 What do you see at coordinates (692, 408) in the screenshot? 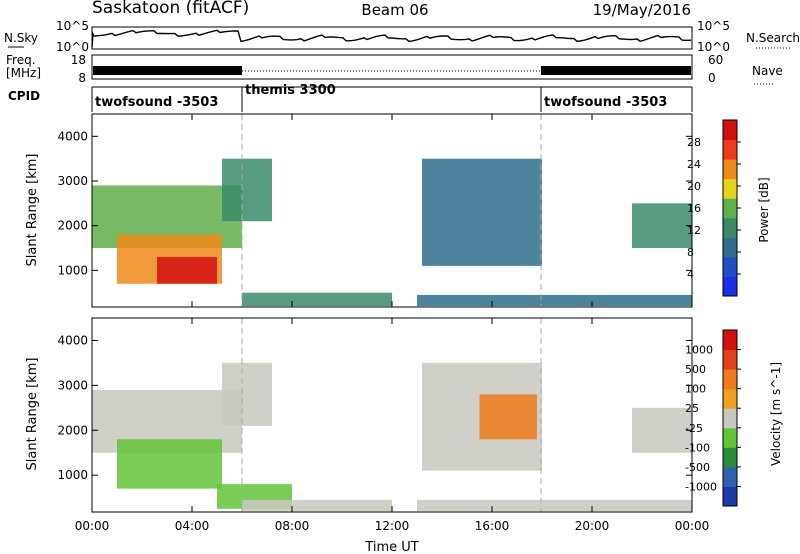
I see `colorbar-tick-label: 25` at bounding box center [692, 408].